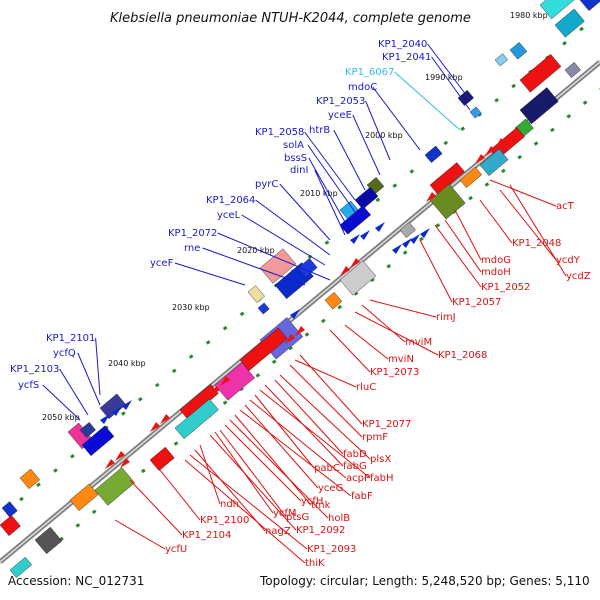 Image resolution: width=600 pixels, height=600 pixels. What do you see at coordinates (293, 145) in the screenshot?
I see `upper-gene-label: solA` at bounding box center [293, 145].